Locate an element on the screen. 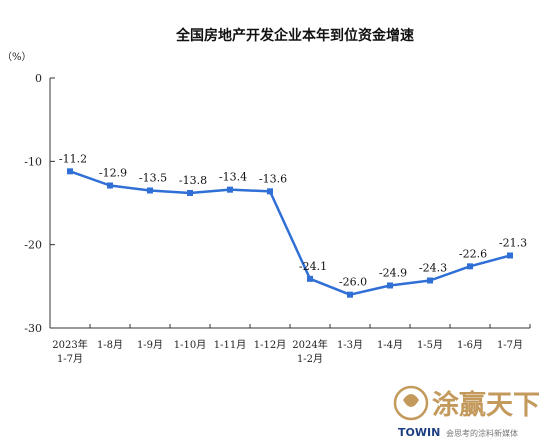 Image resolution: width=549 pixels, height=444 pixels. x-tick-label: 1-2月 is located at coordinates (310, 359).